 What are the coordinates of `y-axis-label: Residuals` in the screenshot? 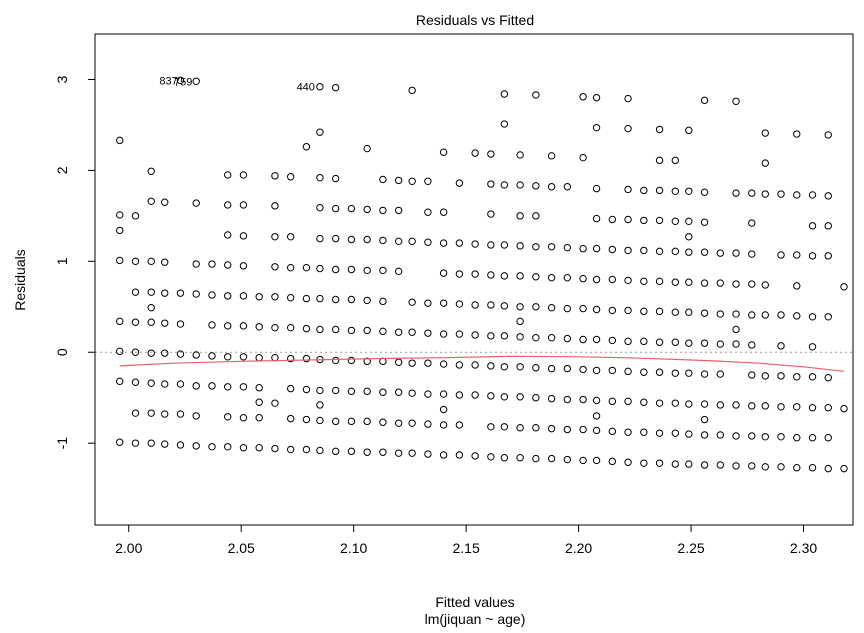 It's located at (20, 279).